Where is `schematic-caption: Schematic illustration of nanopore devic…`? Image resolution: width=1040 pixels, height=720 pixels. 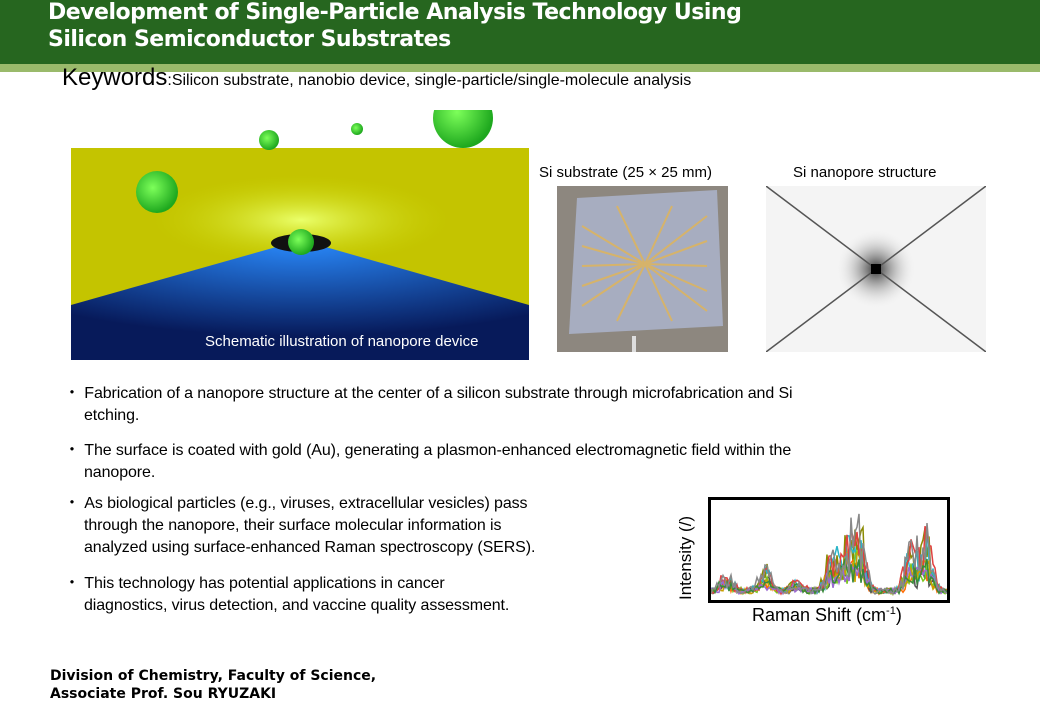 schematic-caption: Schematic illustration of nanopore devic… is located at coordinates (342, 341).